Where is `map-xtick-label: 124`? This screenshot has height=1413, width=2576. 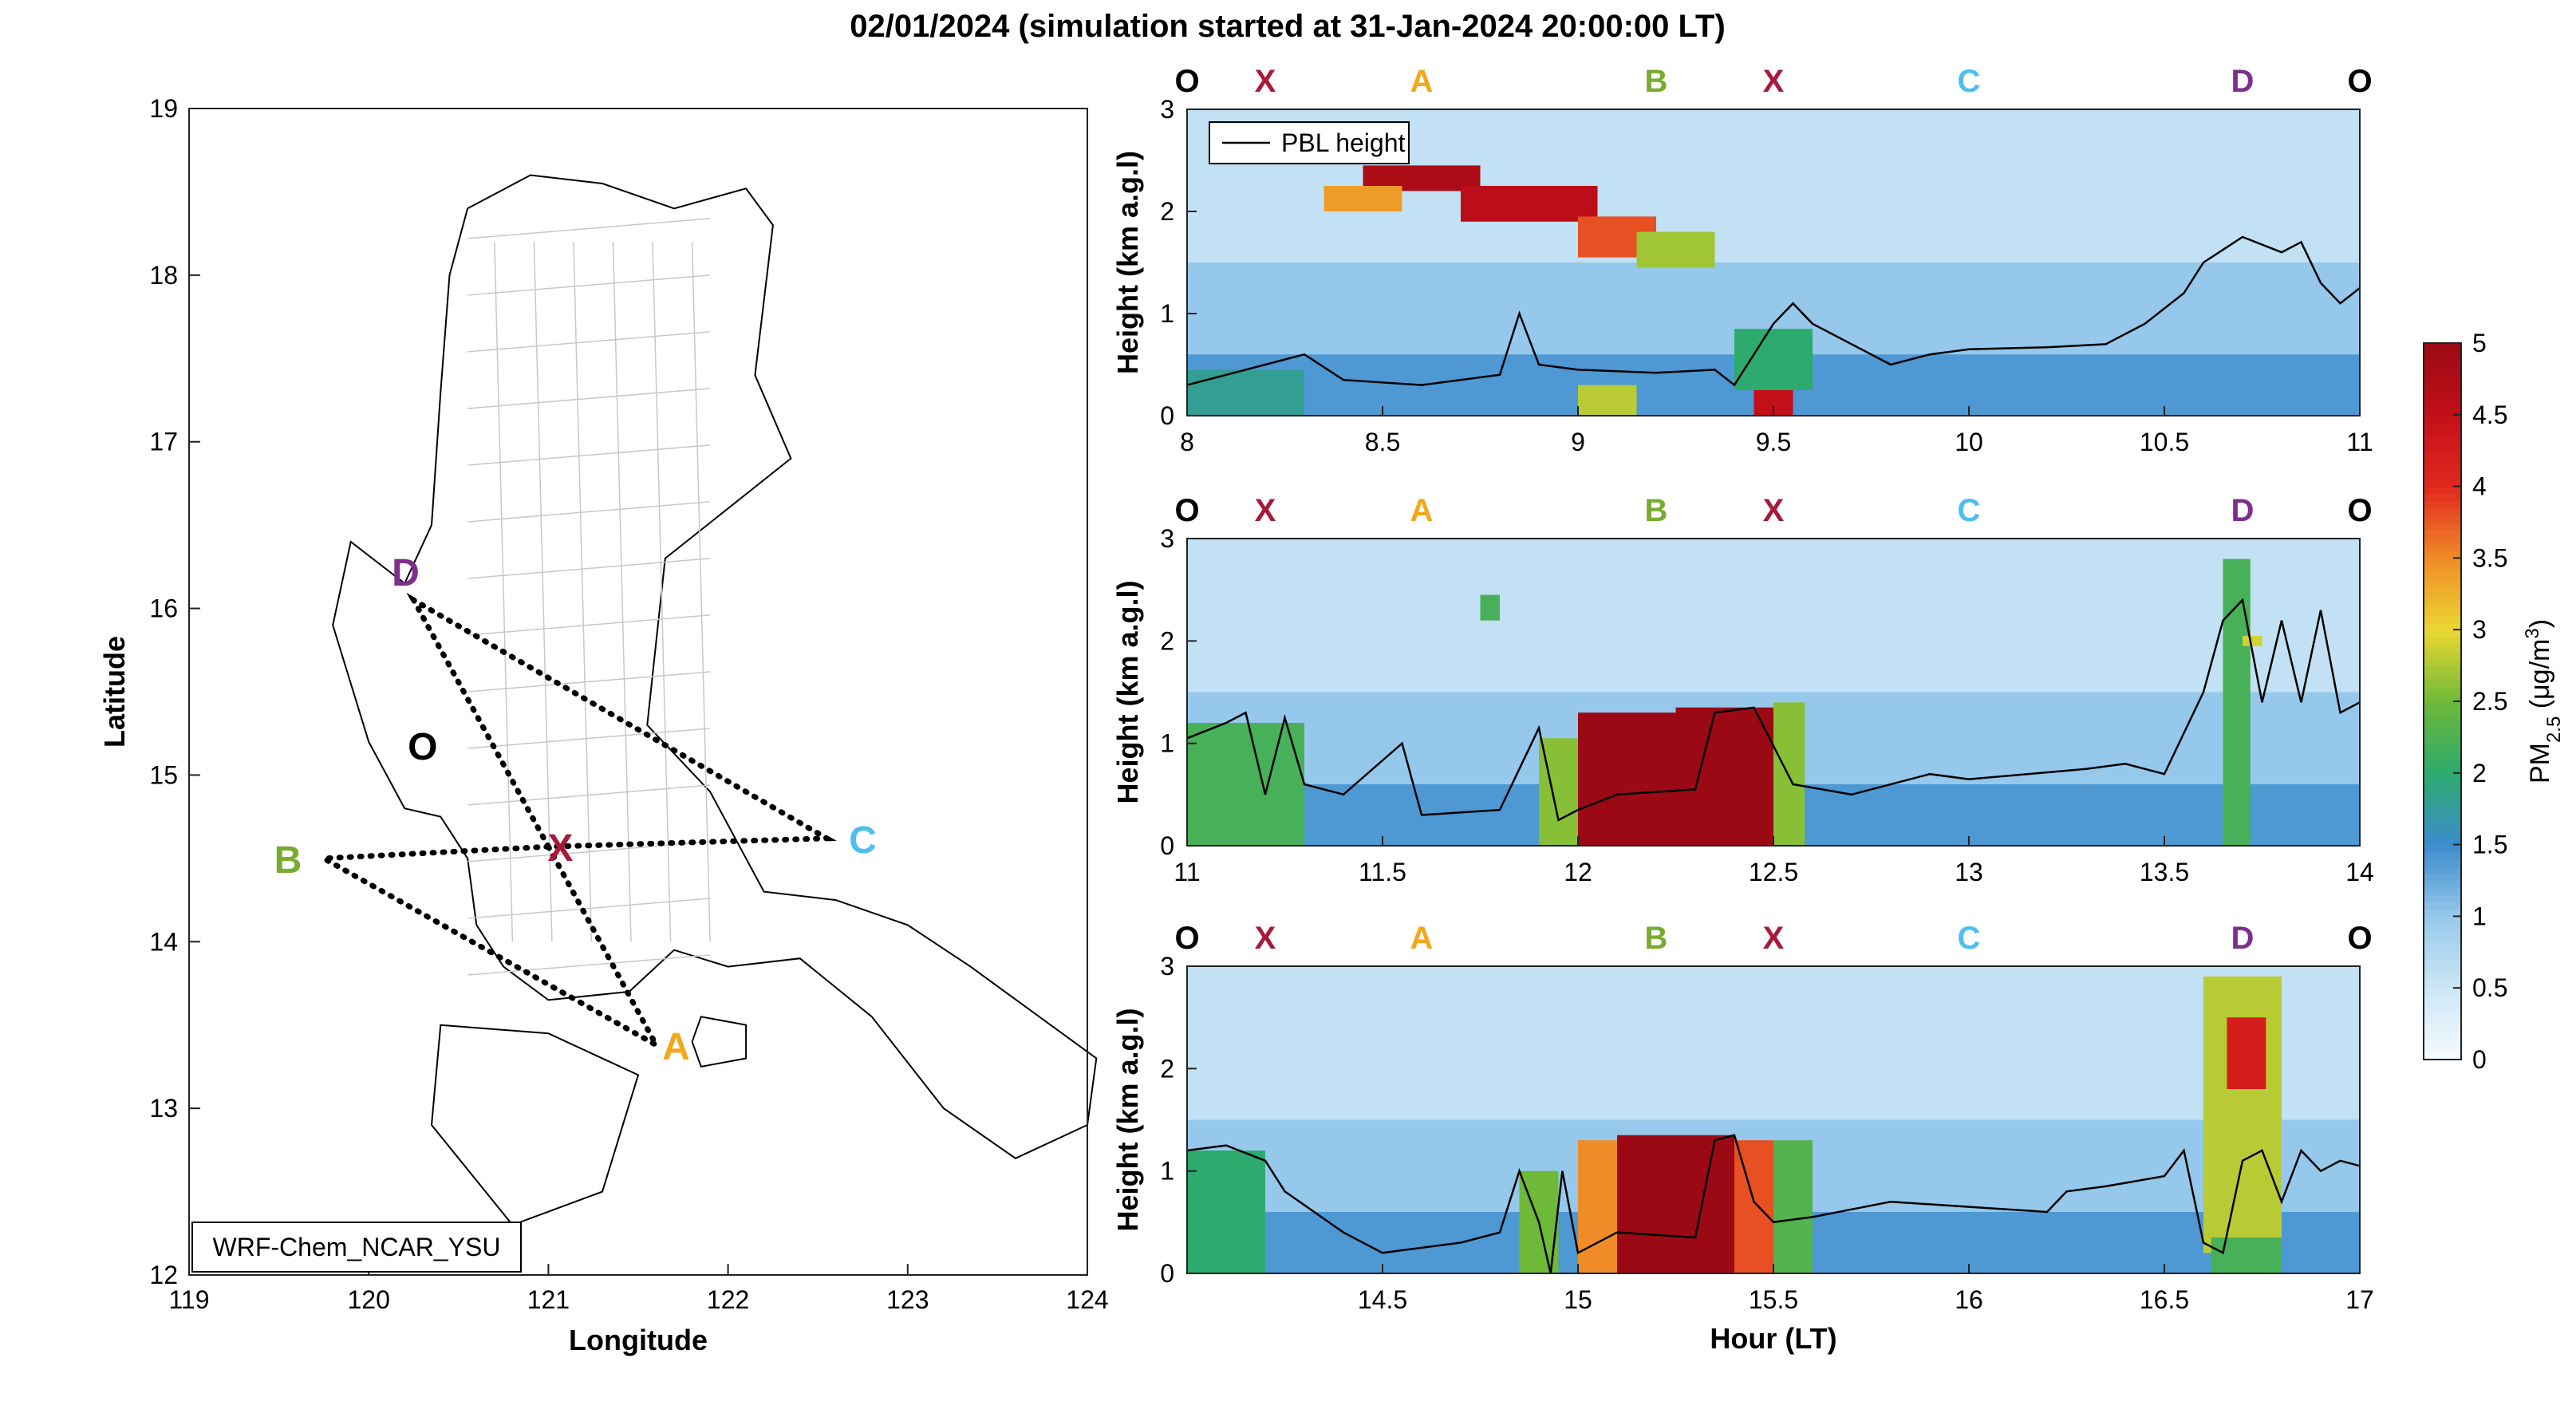 map-xtick-label: 124 is located at coordinates (1087, 1299).